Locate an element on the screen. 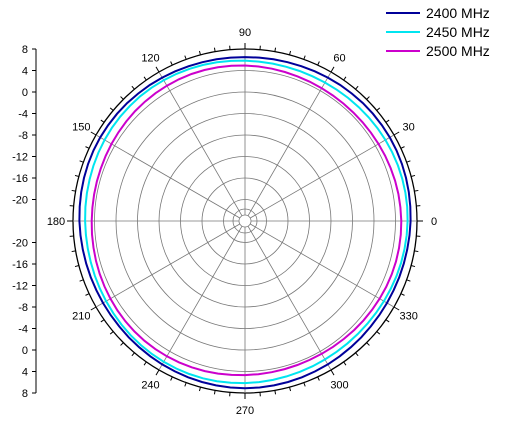 The width and height of the screenshot is (508, 433). angle-label-90: 90 is located at coordinates (245, 33).